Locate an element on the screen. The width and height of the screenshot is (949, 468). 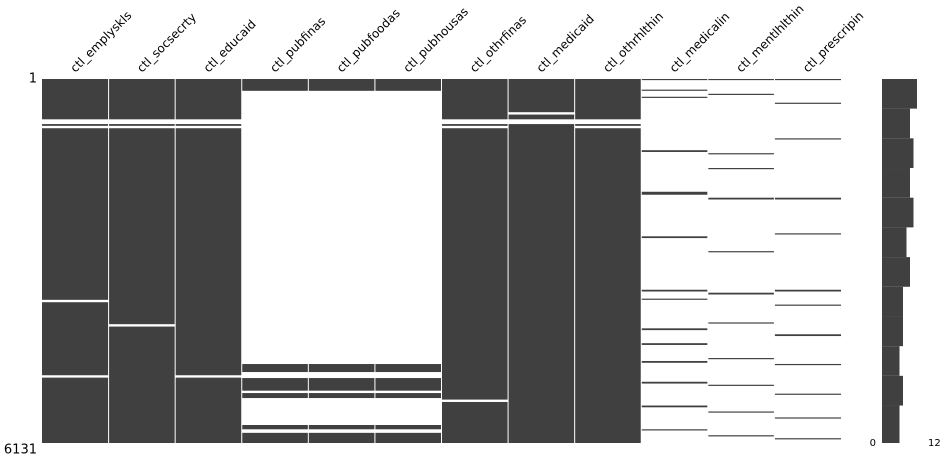
column-label: ctl_medicalin is located at coordinates (700, 42).